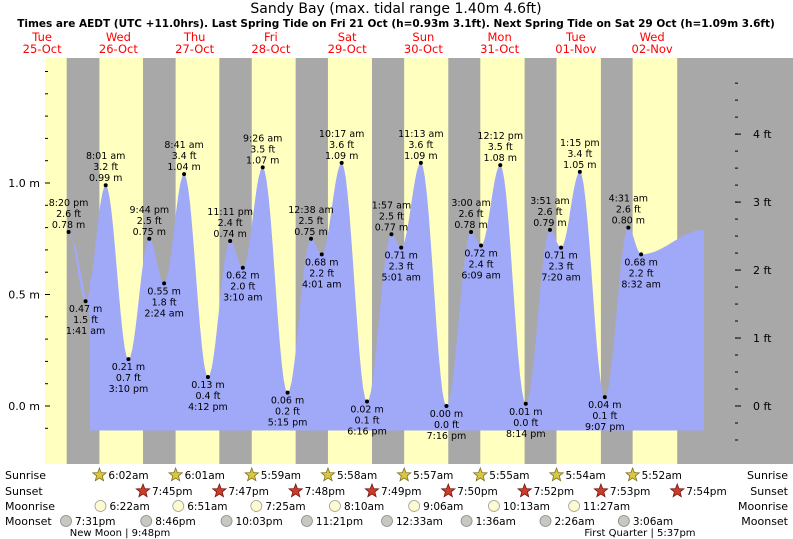 This screenshot has height=539, width=793. What do you see at coordinates (767, 475) in the screenshot?
I see `row-label-sunrise-right: Sunrise` at bounding box center [767, 475].